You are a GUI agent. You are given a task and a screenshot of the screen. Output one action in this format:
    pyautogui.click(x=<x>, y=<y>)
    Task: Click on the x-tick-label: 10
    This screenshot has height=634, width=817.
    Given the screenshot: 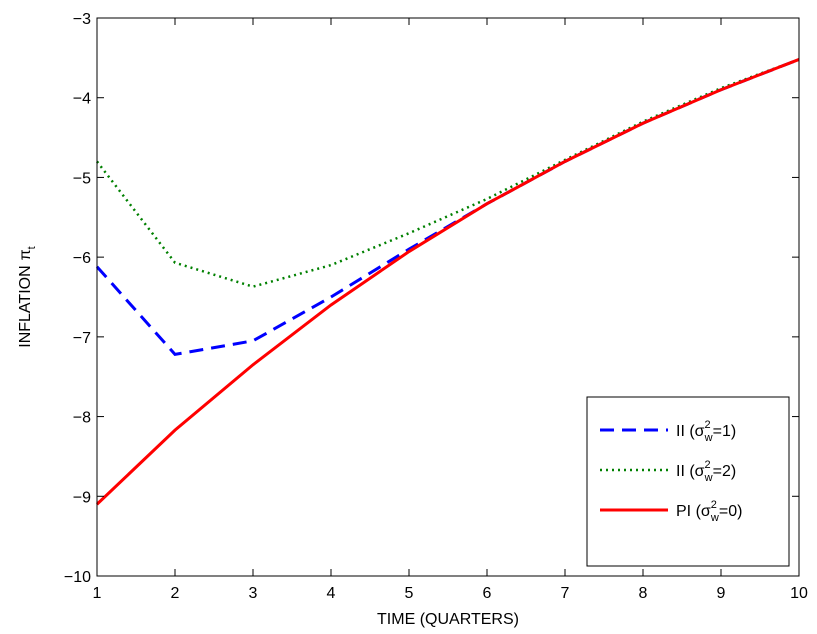 What is the action you would take?
    pyautogui.click(x=799, y=593)
    